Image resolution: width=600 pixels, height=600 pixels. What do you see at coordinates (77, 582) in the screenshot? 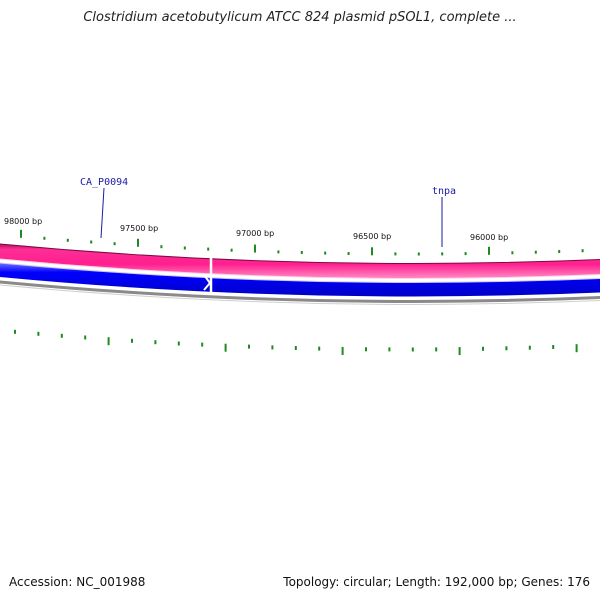
I see `accession-label: Accession: NC_001988` at bounding box center [77, 582].